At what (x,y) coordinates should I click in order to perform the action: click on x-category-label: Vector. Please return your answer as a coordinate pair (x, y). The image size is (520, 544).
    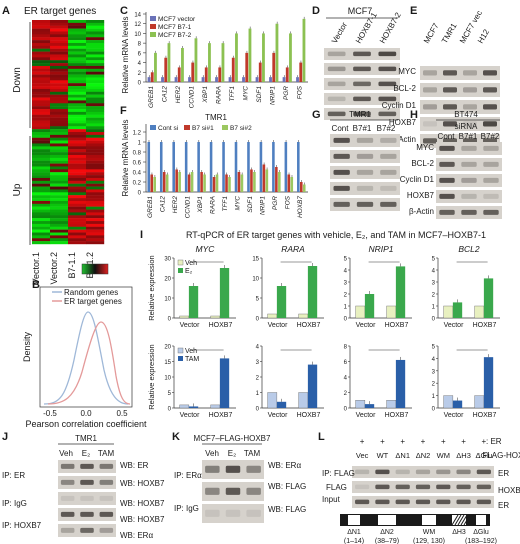
    Looking at the image, I should click on (366, 415).